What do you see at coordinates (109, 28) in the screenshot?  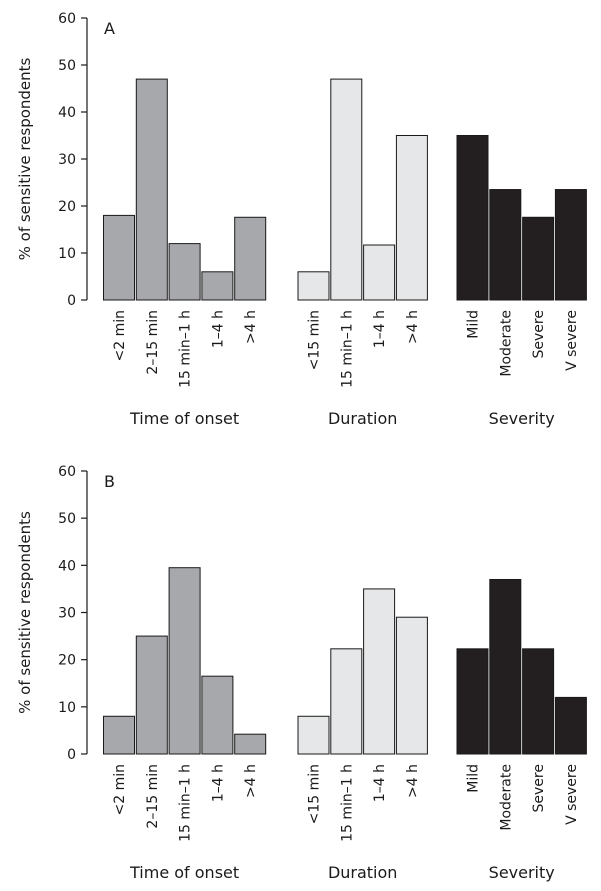 I see `panel-letter: A` at bounding box center [109, 28].